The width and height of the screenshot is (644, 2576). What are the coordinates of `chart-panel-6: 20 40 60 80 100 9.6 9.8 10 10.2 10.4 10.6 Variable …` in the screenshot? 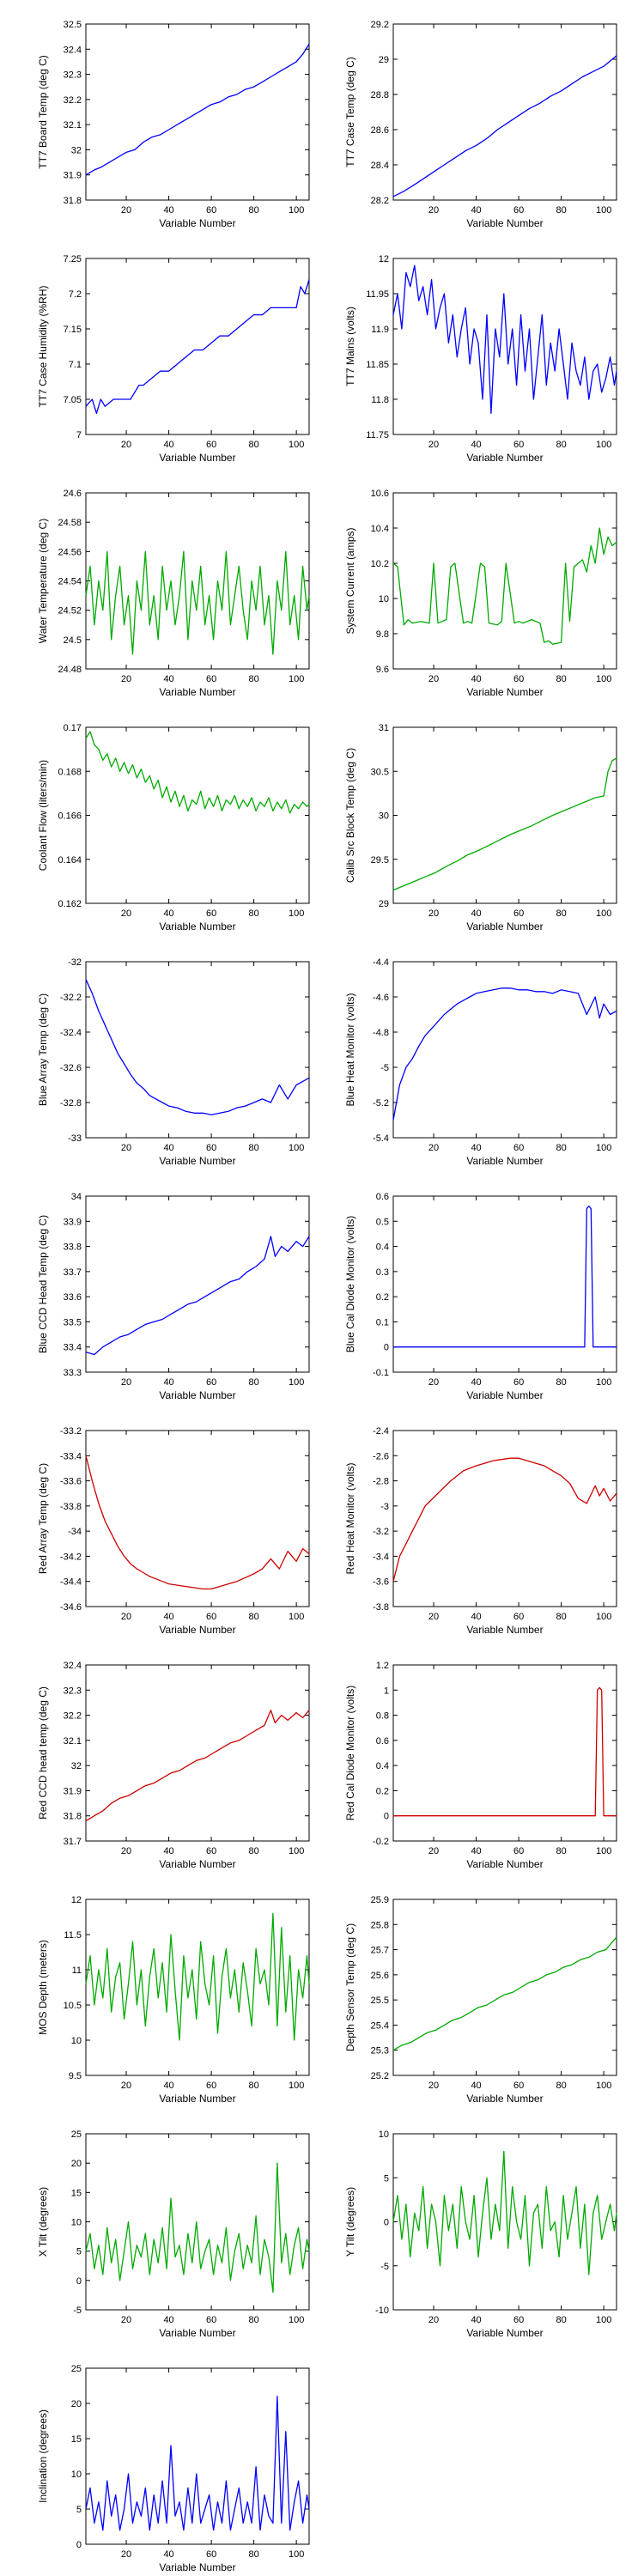 It's located at (481, 594).